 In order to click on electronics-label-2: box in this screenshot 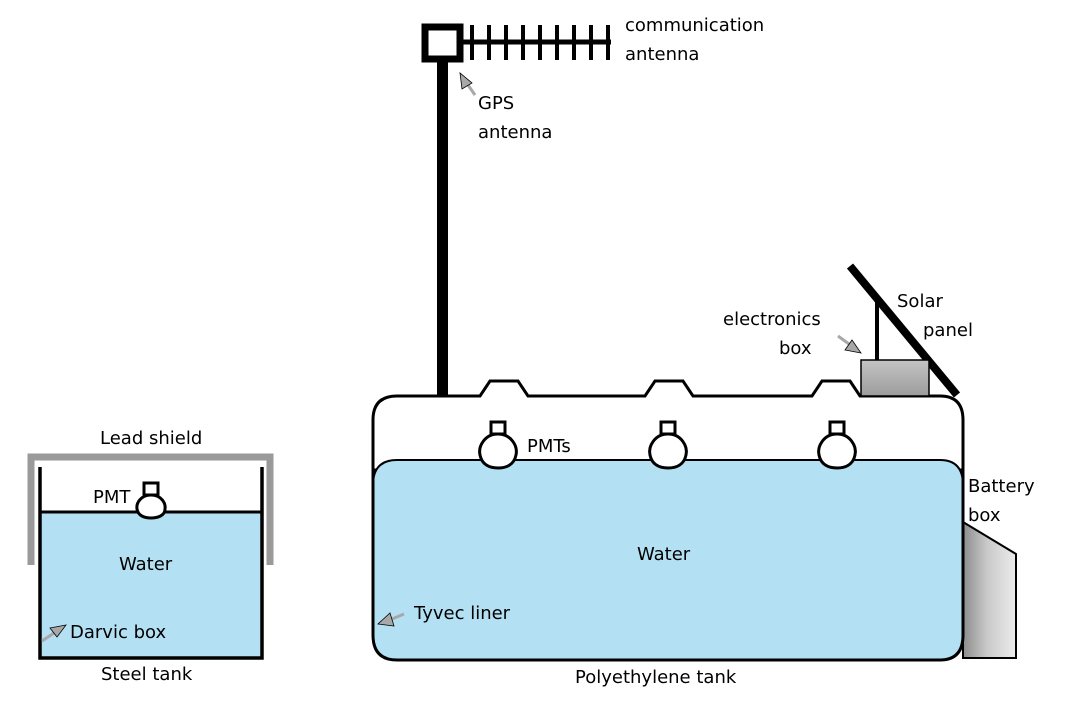, I will do `click(795, 348)`.